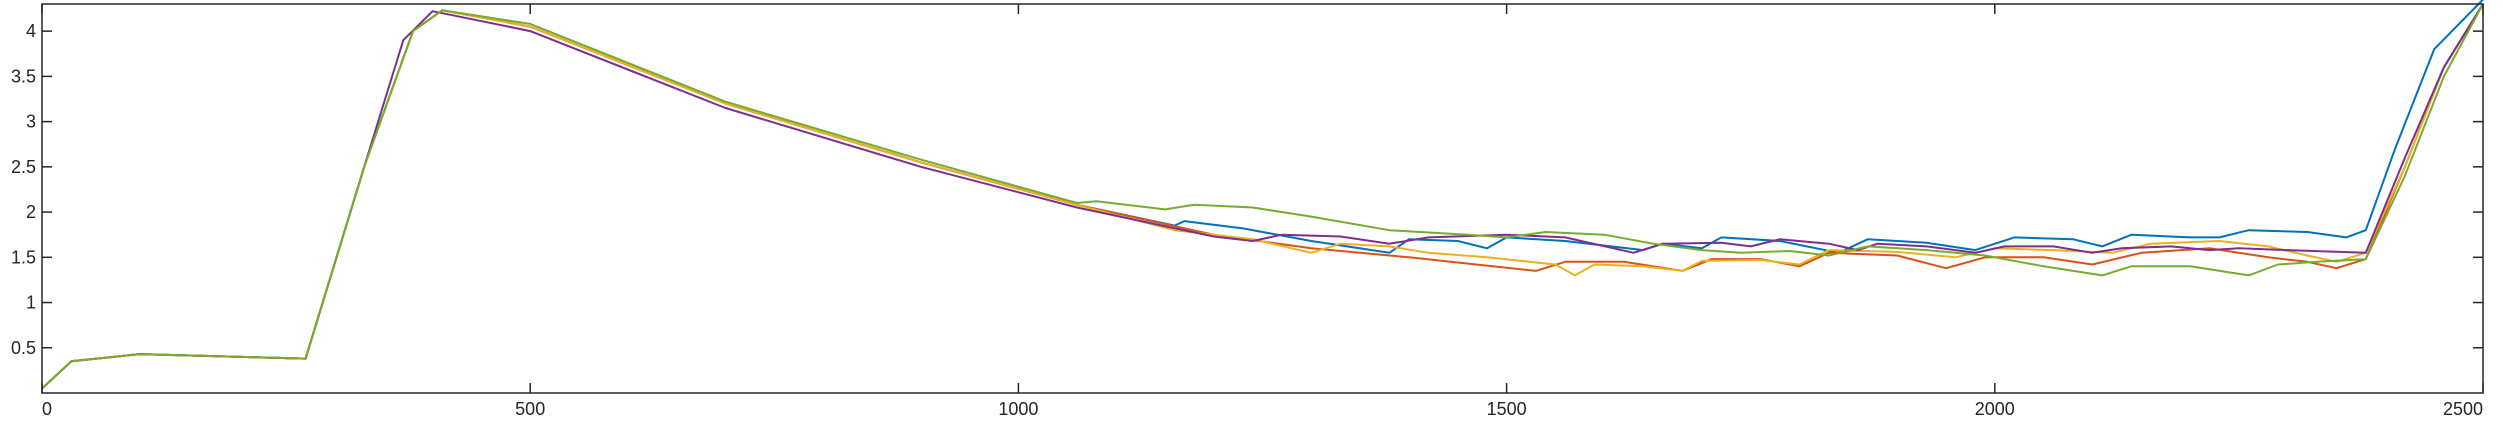  What do you see at coordinates (1995, 409) in the screenshot?
I see `x-tick-label: 2000` at bounding box center [1995, 409].